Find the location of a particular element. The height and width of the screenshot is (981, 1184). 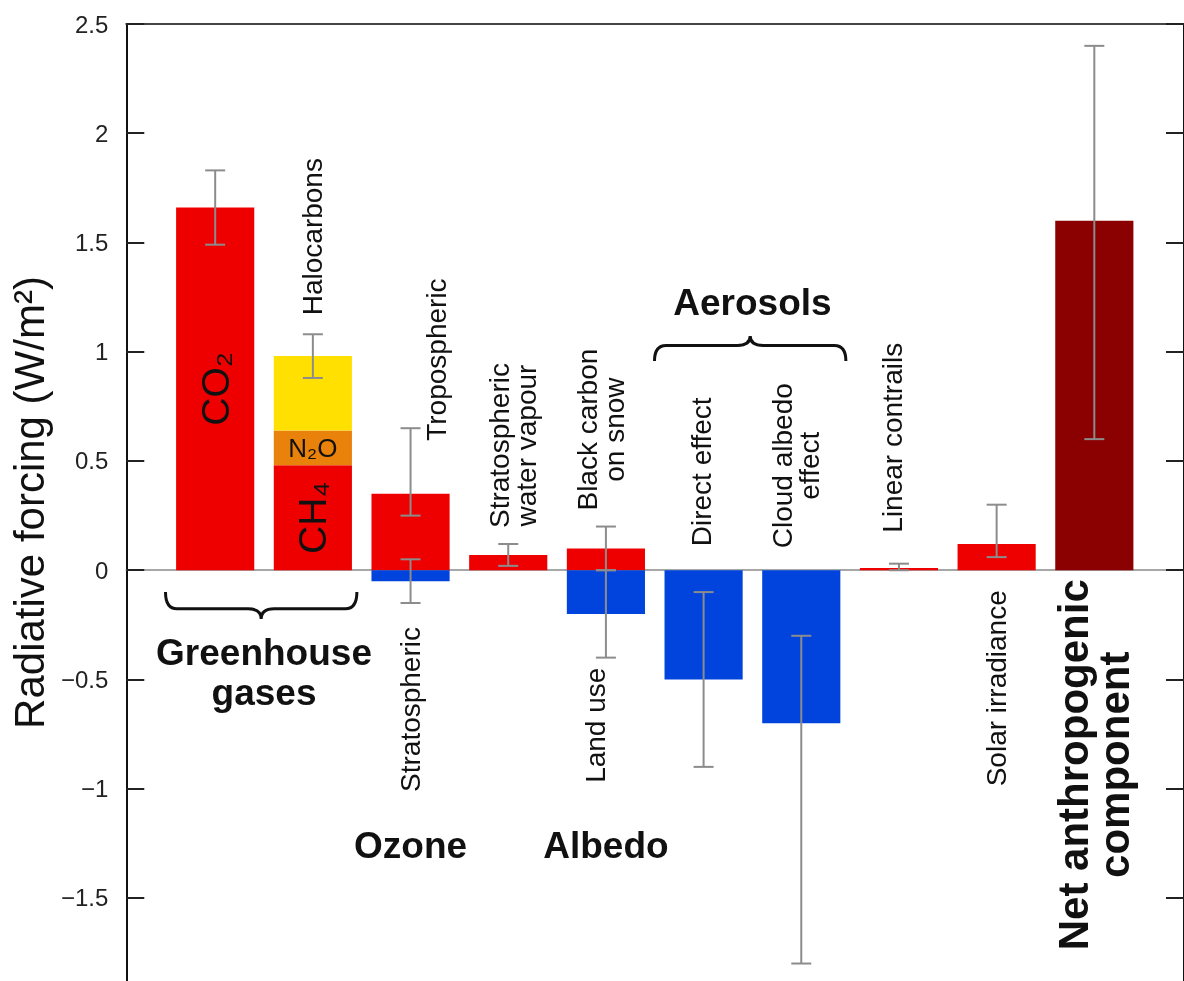

y-tick-label: 1 is located at coordinates (101, 352).